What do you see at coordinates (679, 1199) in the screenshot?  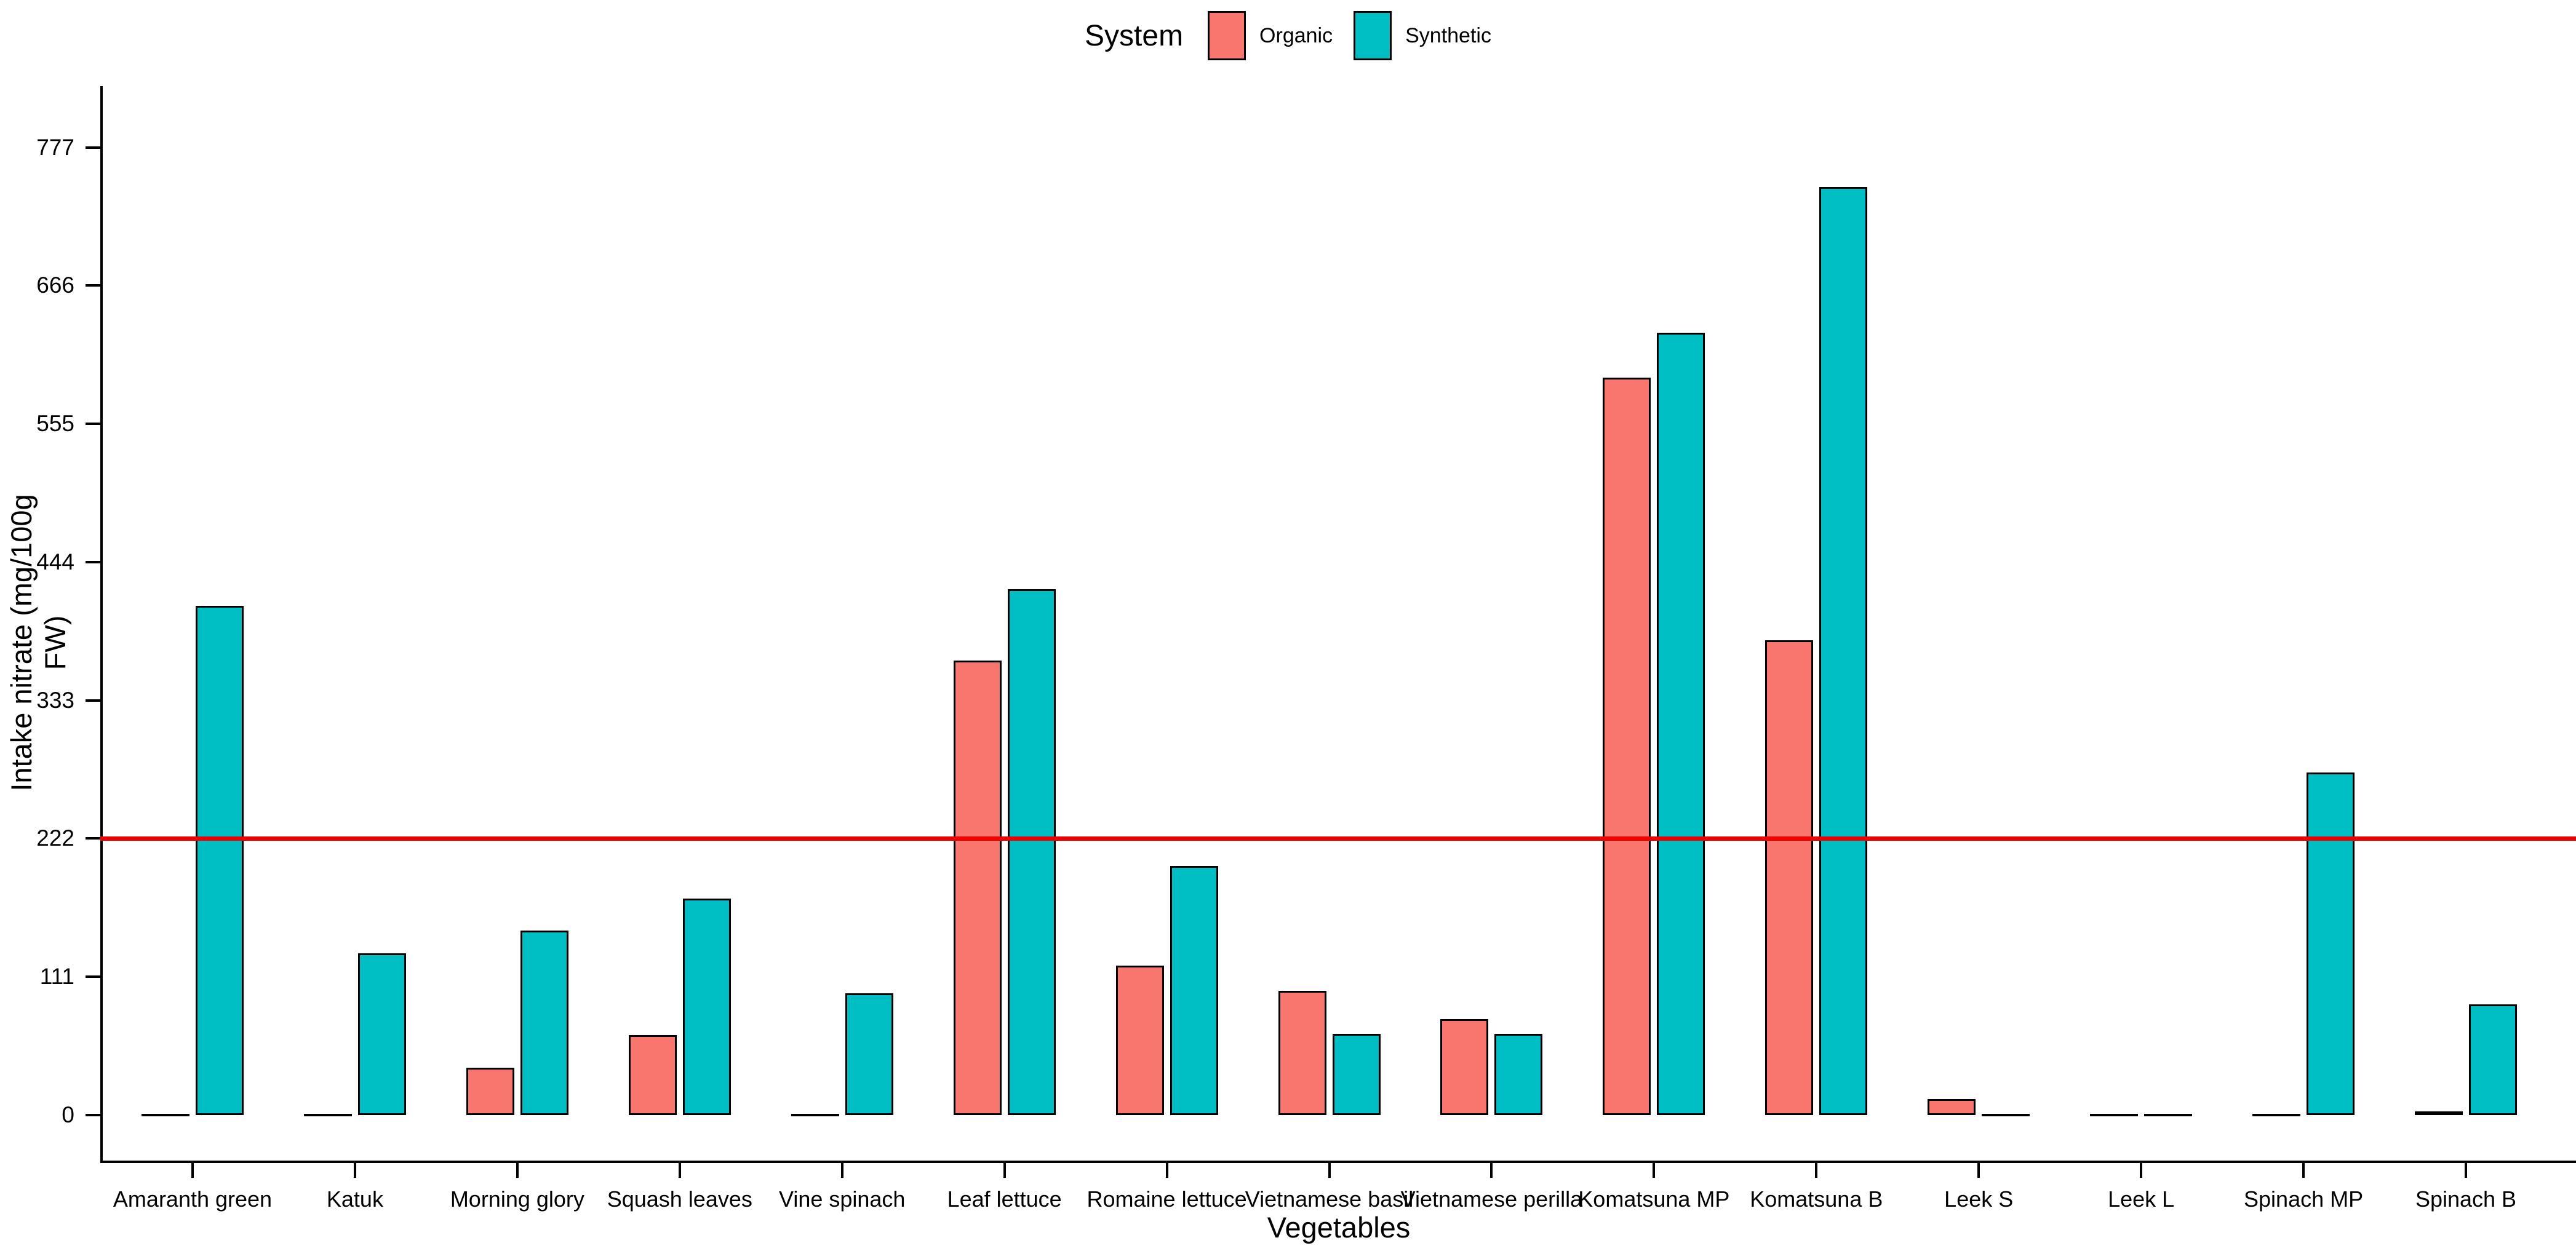 I see `x-category-label: Squash leaves` at bounding box center [679, 1199].